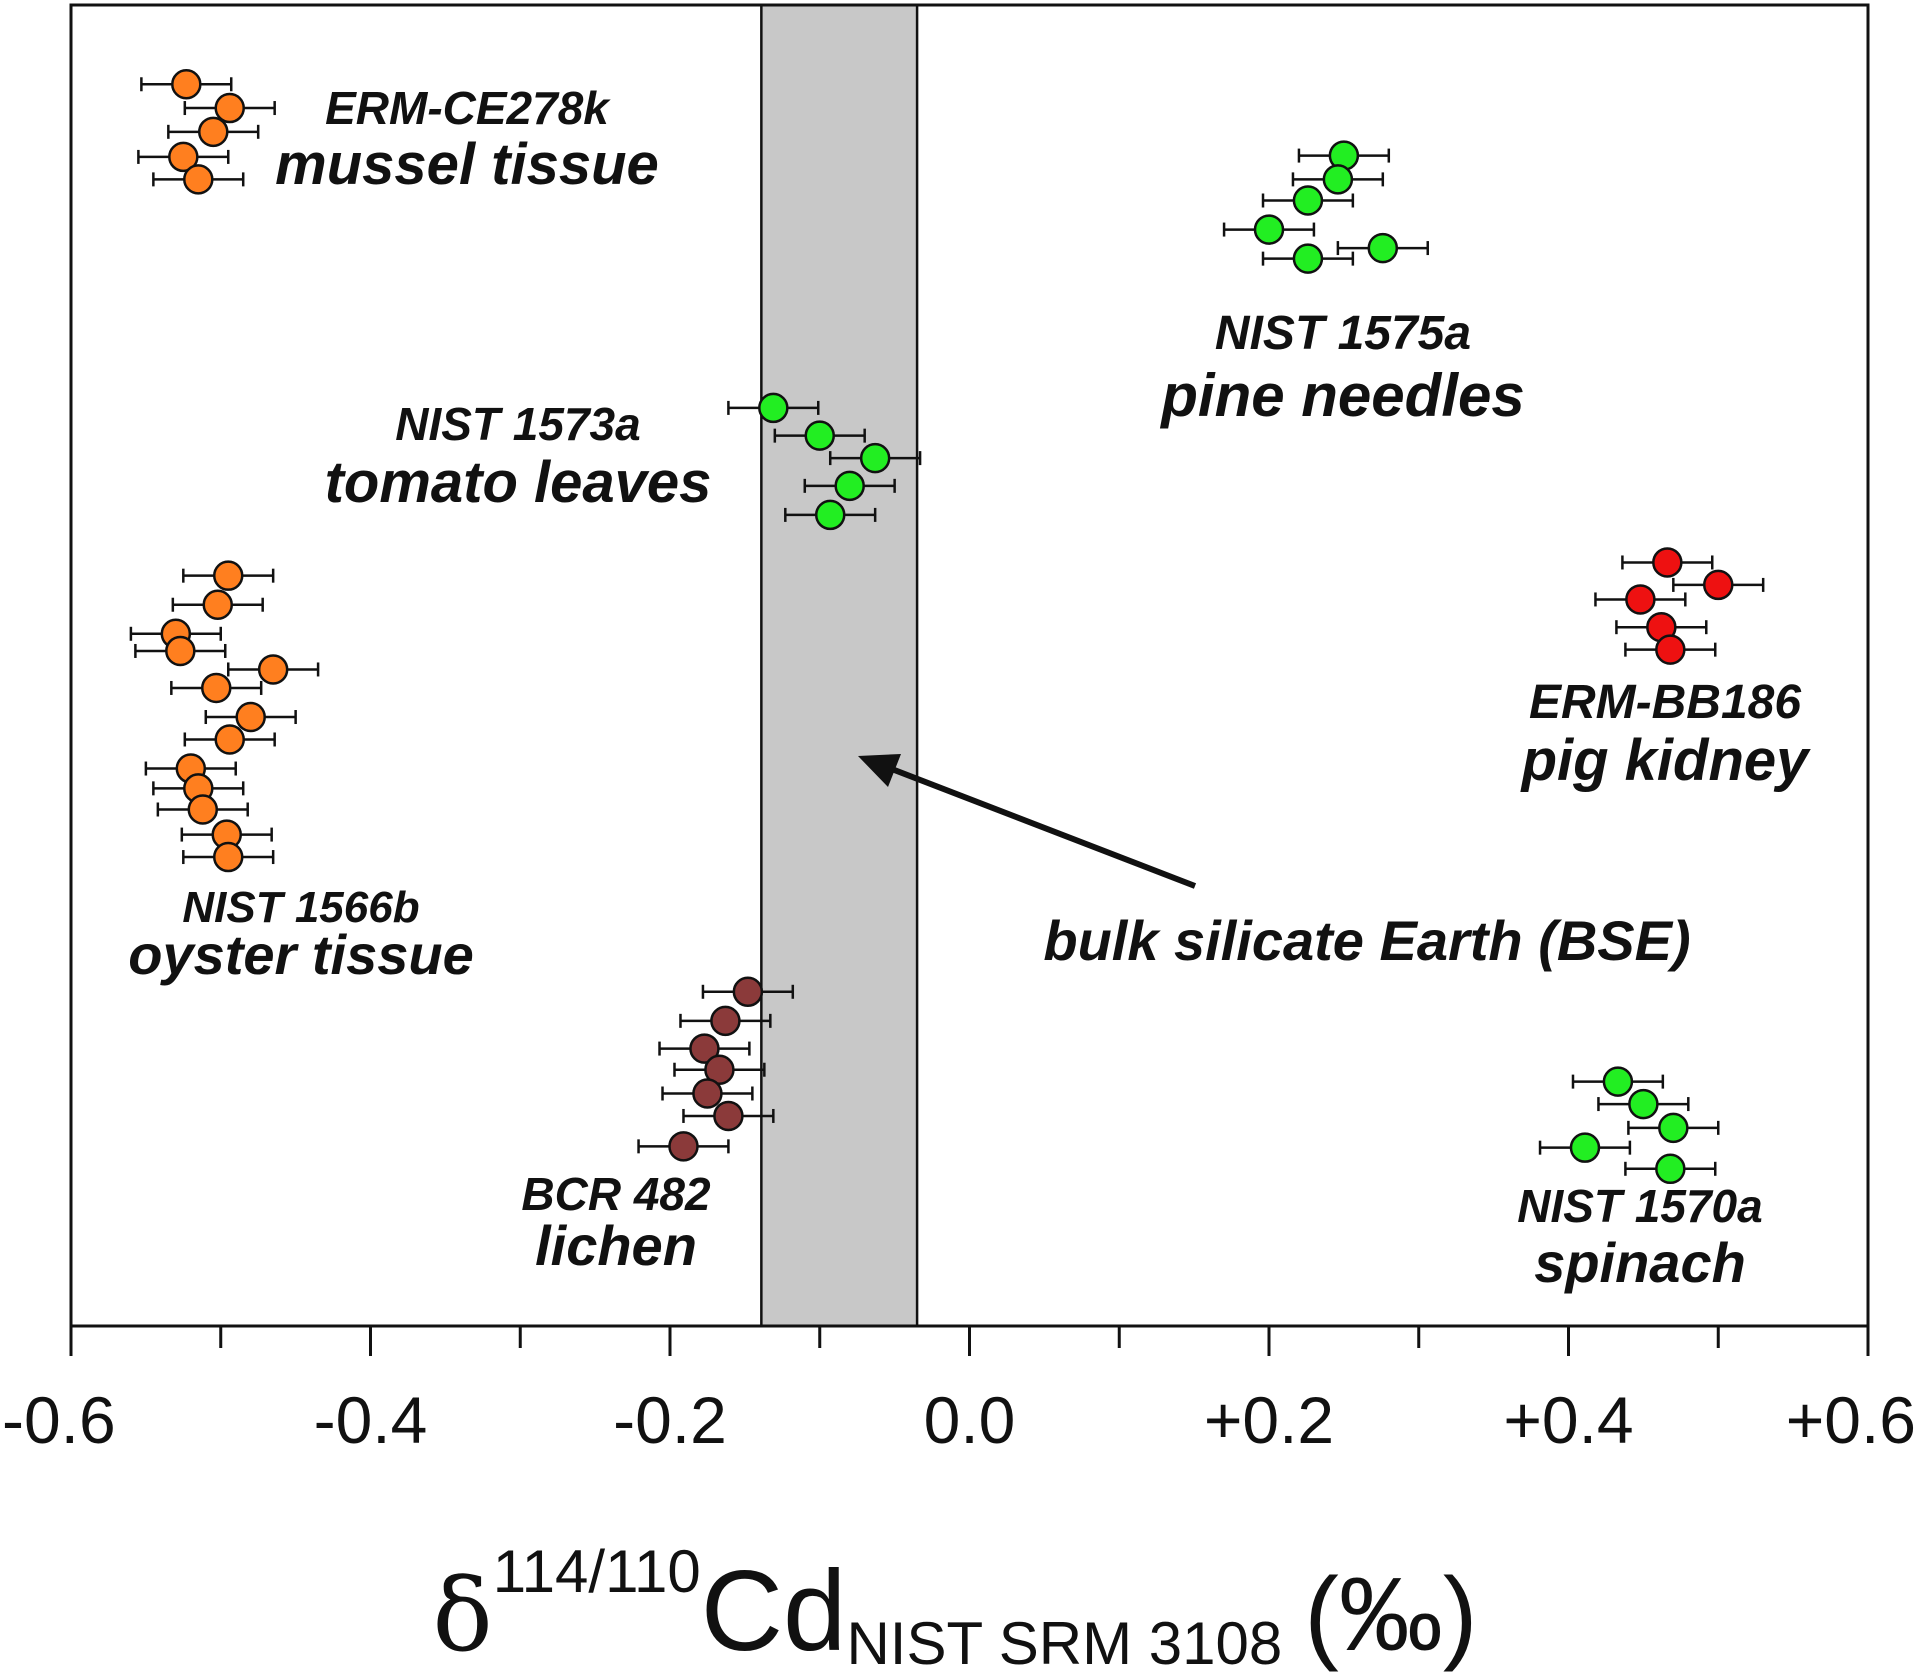  What do you see at coordinates (468, 108) in the screenshot?
I see `group-label-erm-ce278k-code: ERM-CE278k` at bounding box center [468, 108].